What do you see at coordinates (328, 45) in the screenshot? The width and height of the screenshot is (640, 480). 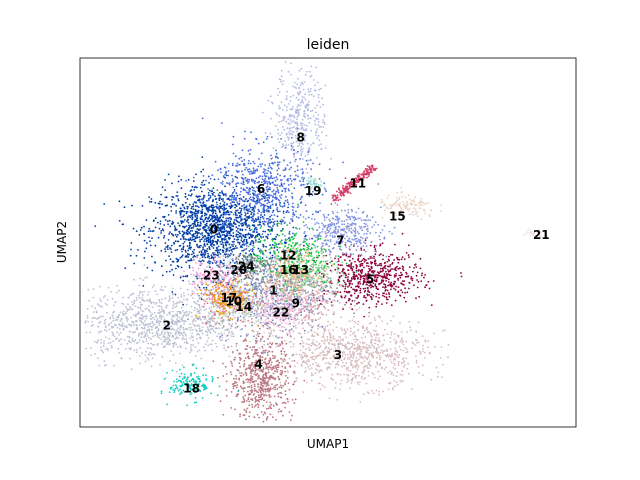 I see `chart-title: leiden` at bounding box center [328, 45].